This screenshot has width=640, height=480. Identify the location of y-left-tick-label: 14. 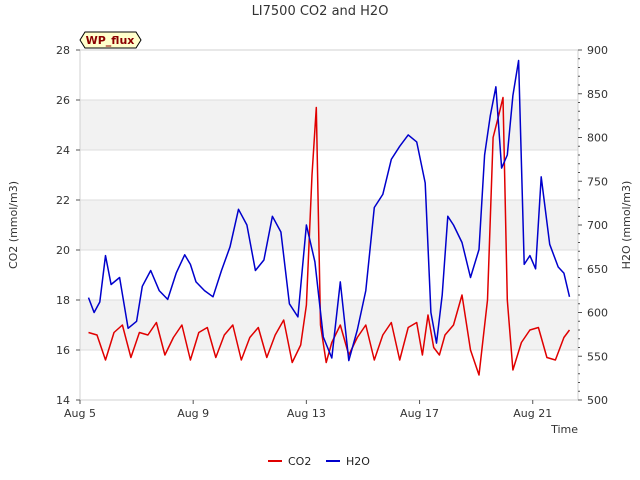
(63, 400).